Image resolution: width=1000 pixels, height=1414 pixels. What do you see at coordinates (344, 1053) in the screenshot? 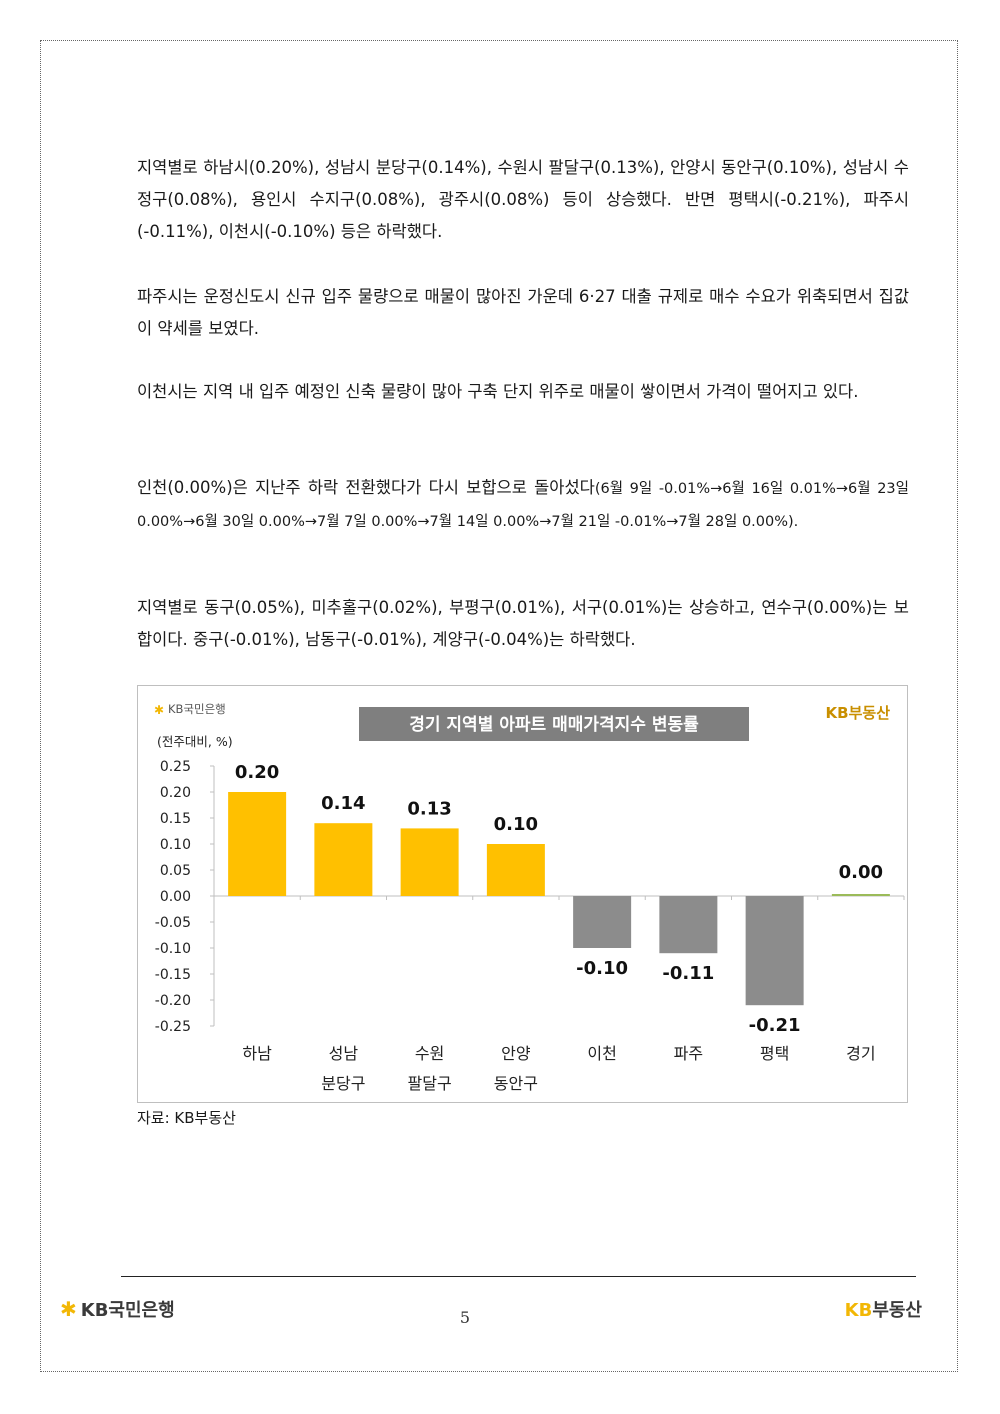
I see `x-category-label: 성남` at bounding box center [344, 1053].